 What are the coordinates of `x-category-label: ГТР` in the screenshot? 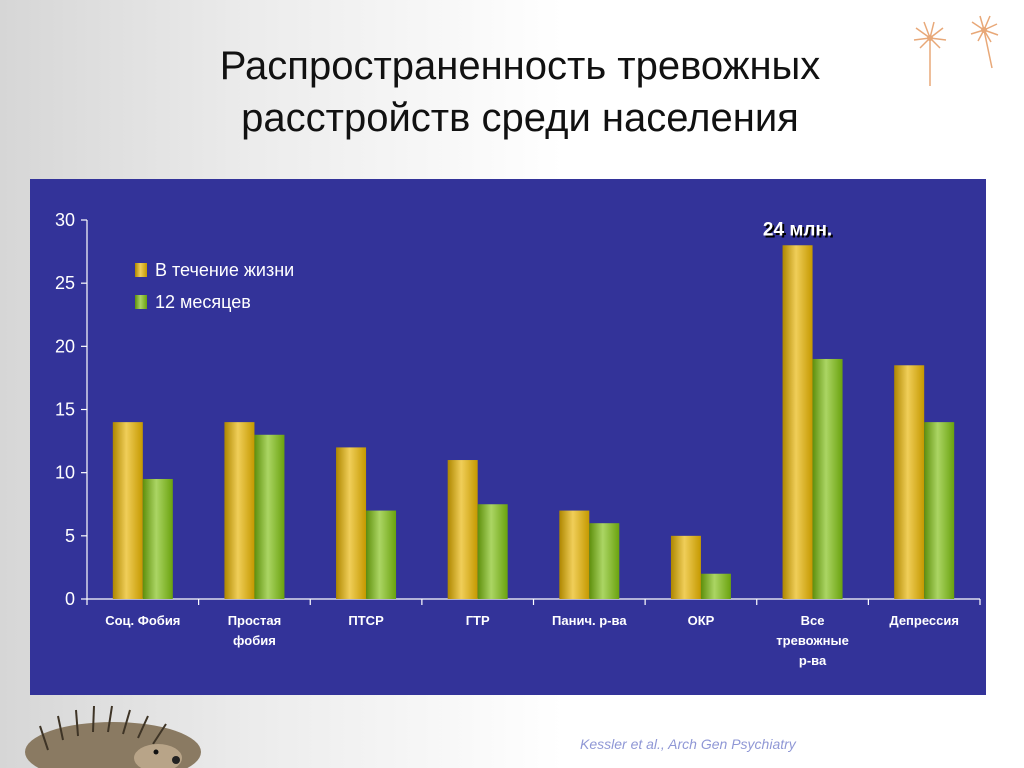 It's located at (478, 620).